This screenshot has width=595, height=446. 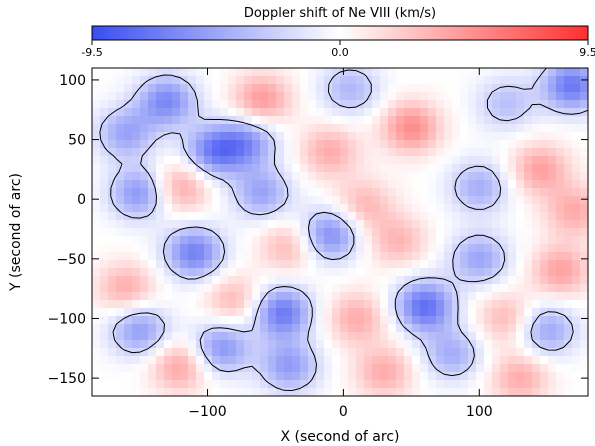 What do you see at coordinates (71, 260) in the screenshot?
I see `y-tick-label: −50` at bounding box center [71, 260].